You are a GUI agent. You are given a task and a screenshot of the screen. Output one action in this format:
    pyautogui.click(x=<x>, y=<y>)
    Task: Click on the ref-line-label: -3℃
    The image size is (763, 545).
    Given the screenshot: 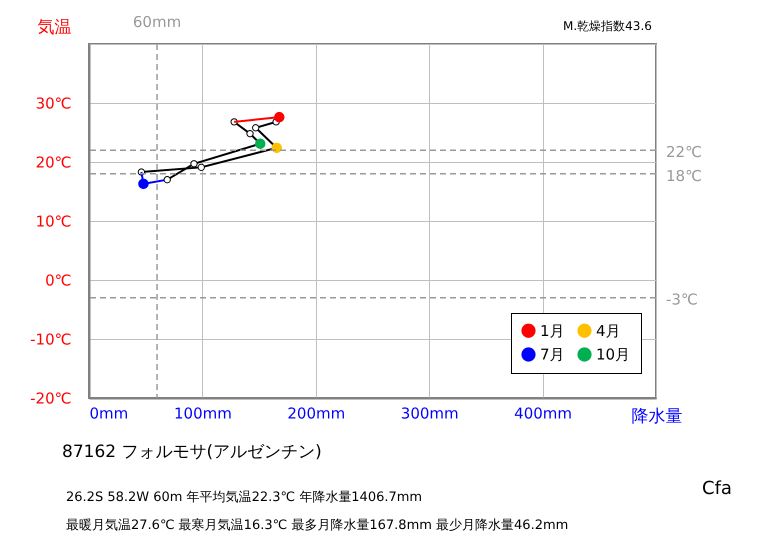 What is the action you would take?
    pyautogui.click(x=682, y=299)
    